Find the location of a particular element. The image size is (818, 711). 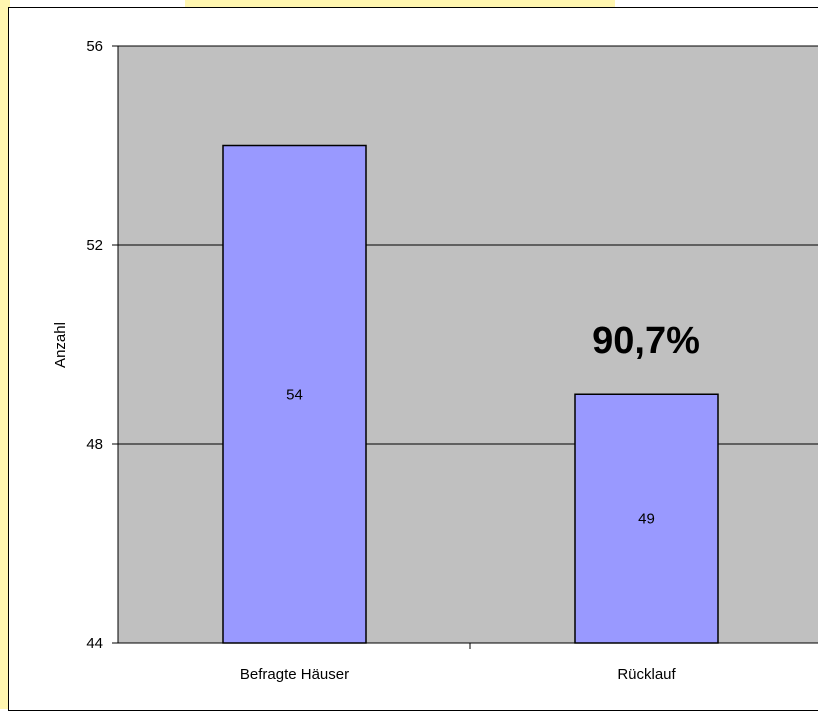

frame-accent-left is located at coordinates (5, 354).